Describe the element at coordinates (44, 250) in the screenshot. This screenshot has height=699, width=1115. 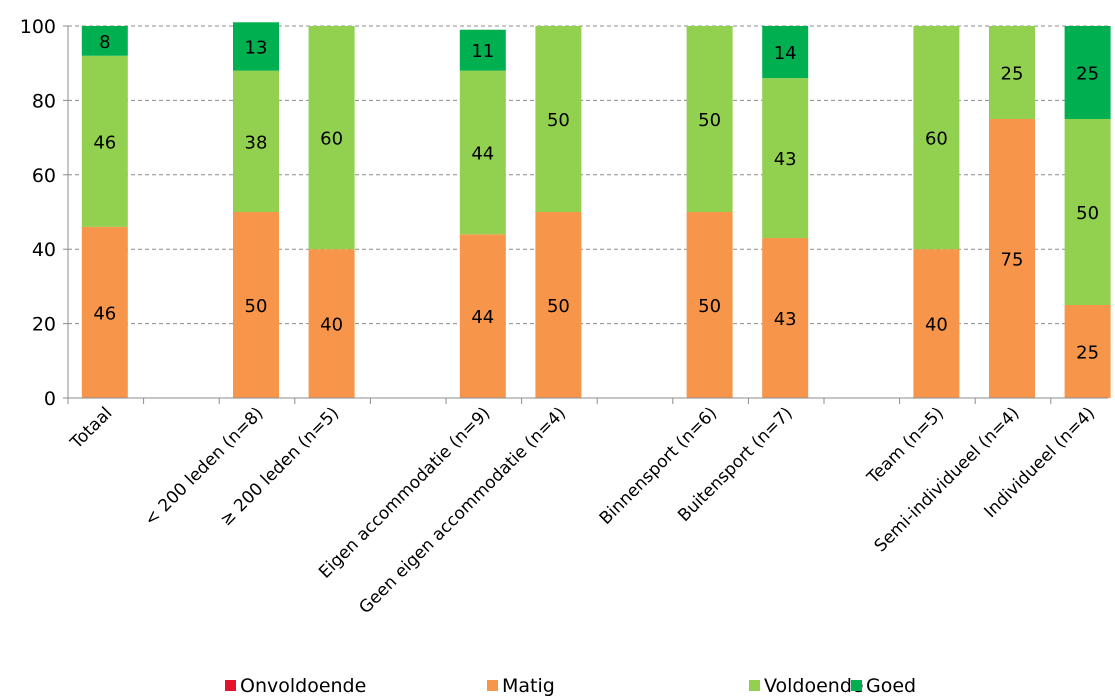
I see `y-tick-label: 40` at that location.